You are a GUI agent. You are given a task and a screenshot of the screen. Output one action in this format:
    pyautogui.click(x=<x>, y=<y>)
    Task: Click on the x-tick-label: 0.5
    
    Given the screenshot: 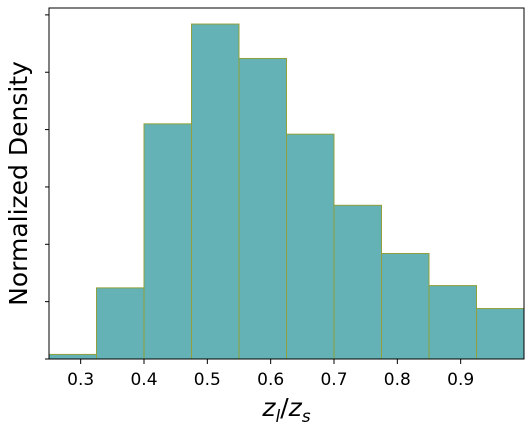 What is the action you would take?
    pyautogui.click(x=207, y=380)
    